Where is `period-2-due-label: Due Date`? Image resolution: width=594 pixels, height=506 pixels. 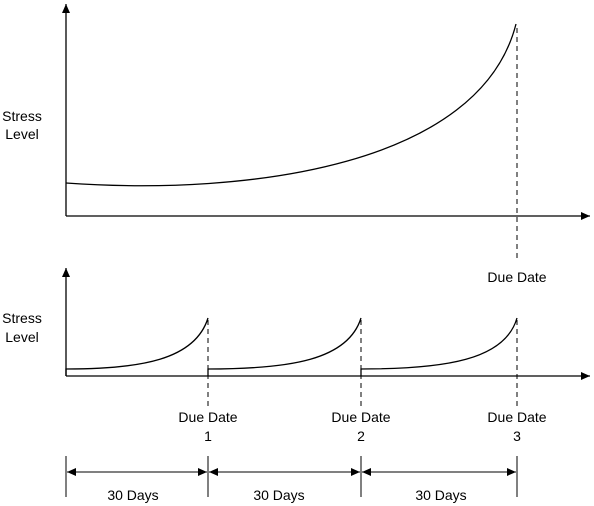
period-2-due-label: Due Date is located at coordinates (360, 417).